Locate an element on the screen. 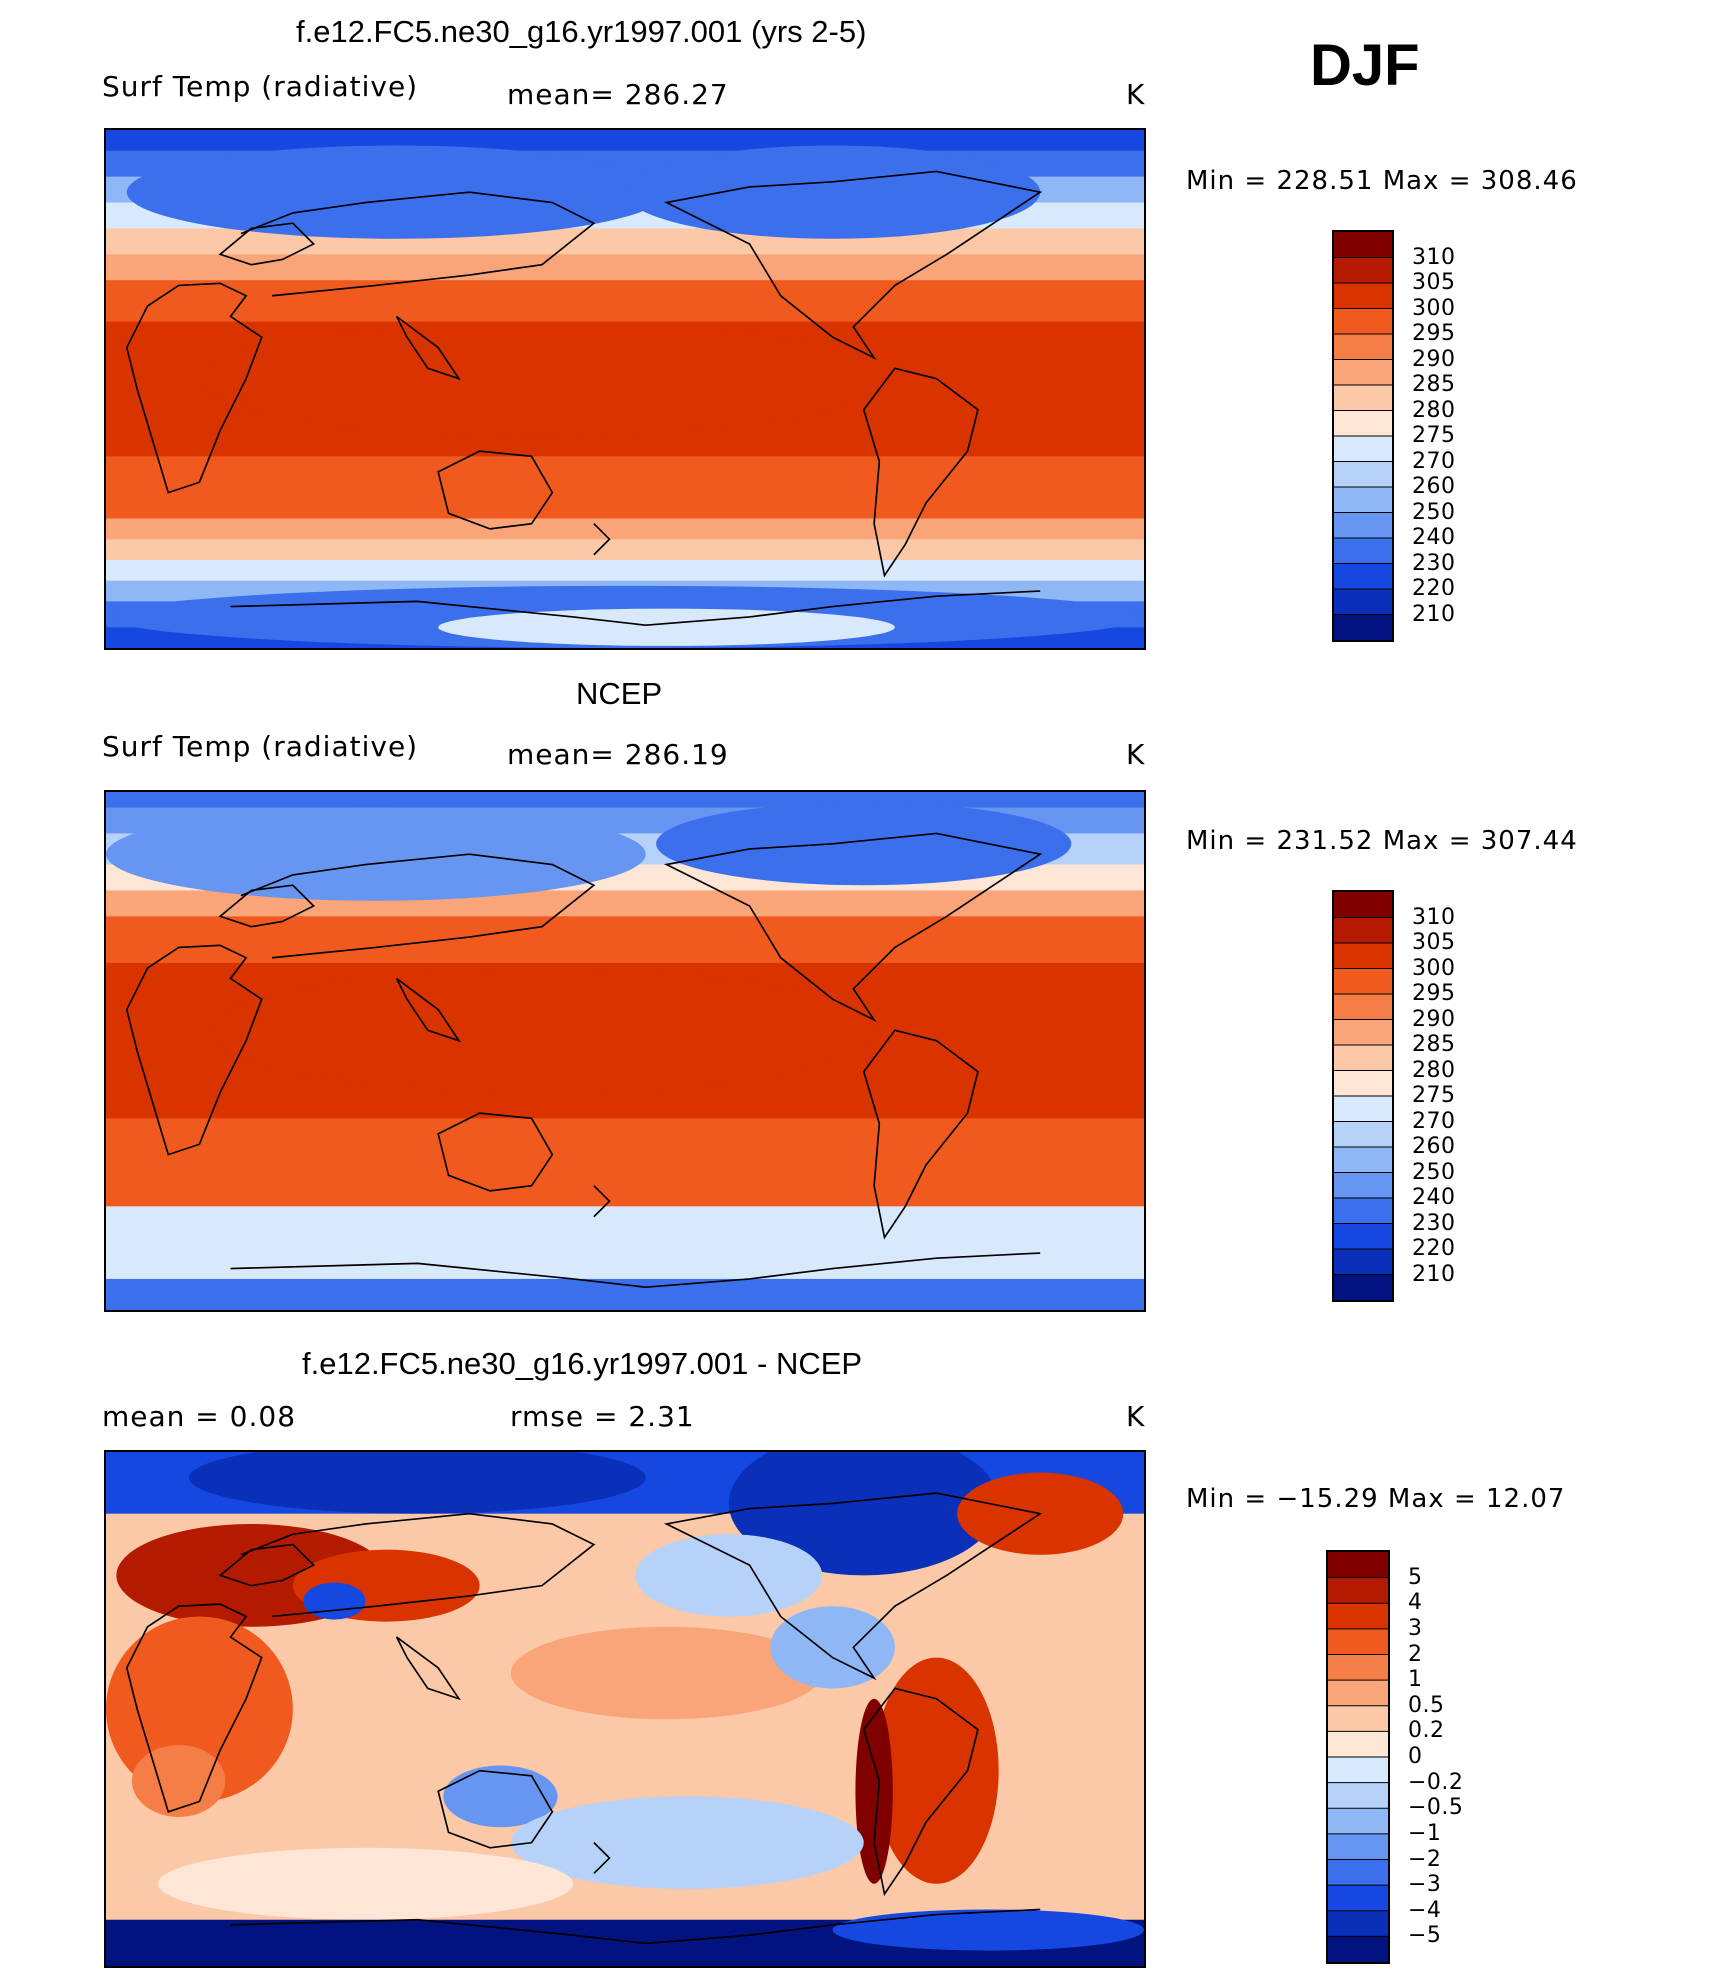 This screenshot has width=1710, height=1974. panel1-colorbar-box is located at coordinates (1363, 436).